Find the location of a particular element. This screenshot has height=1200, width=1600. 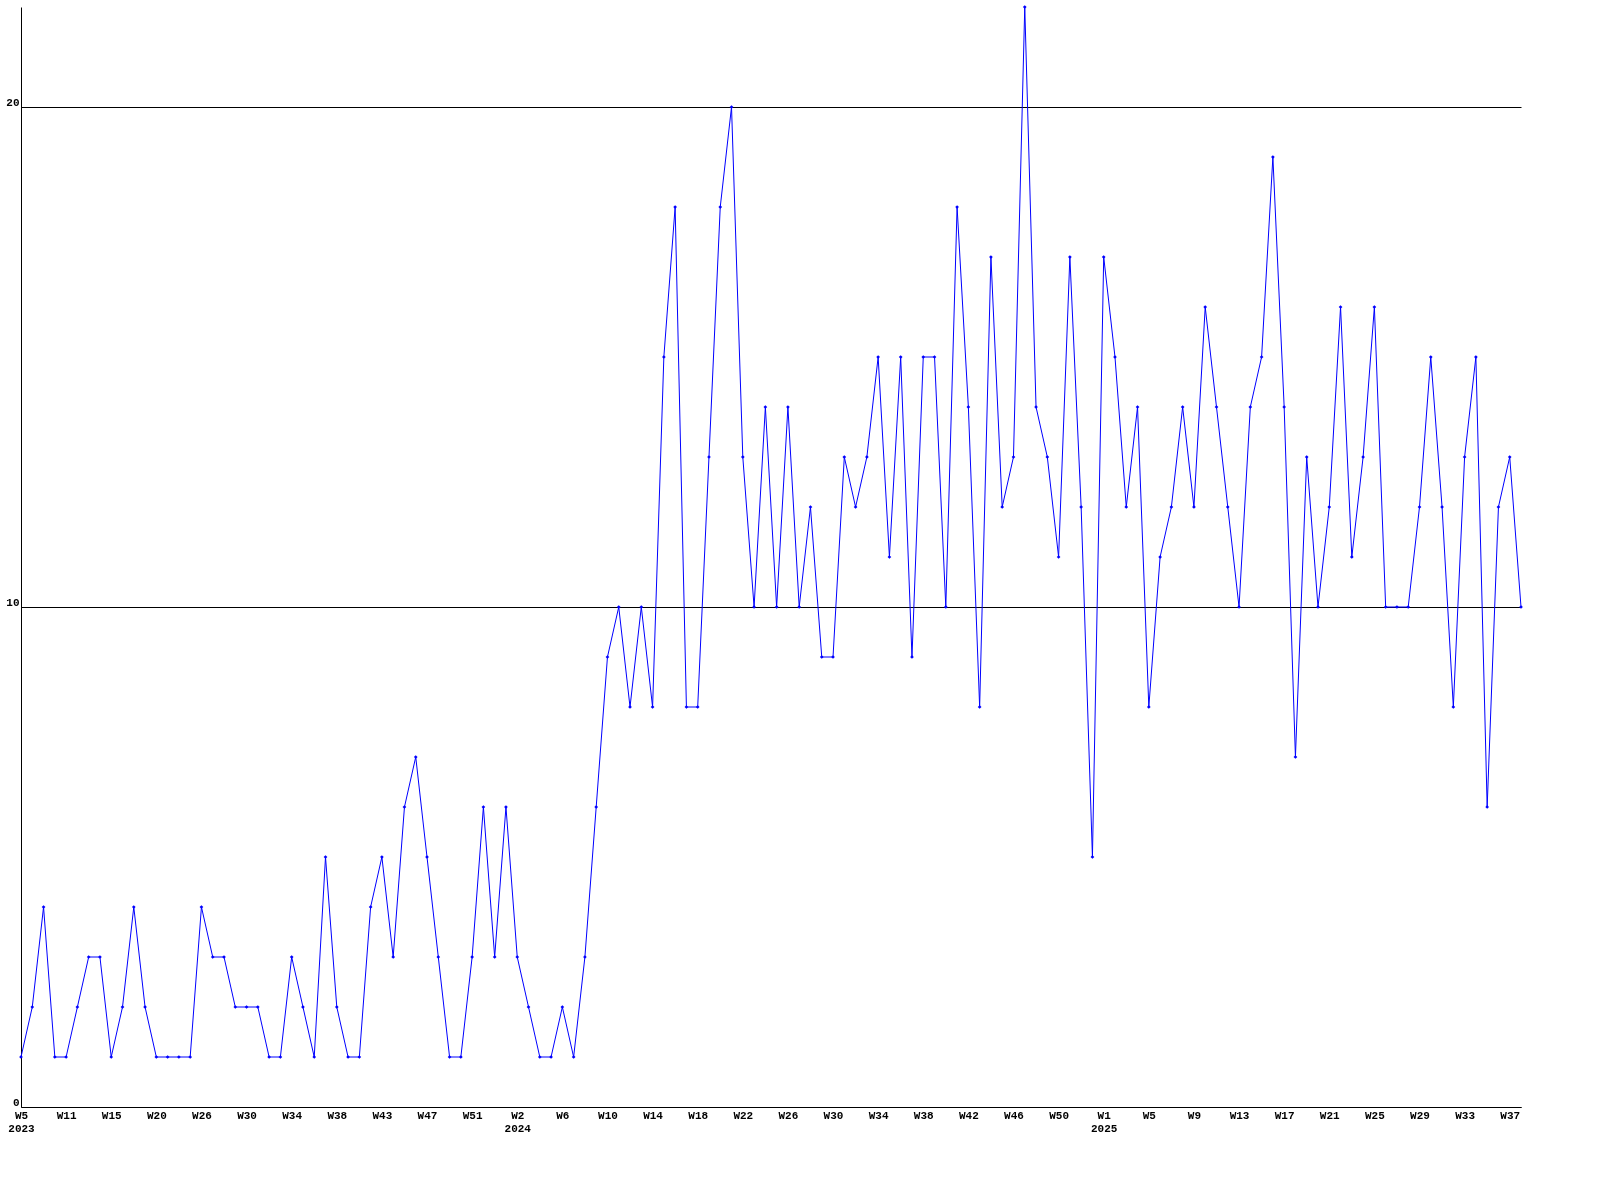

x-tick-label: W29 is located at coordinates (1420, 1115).